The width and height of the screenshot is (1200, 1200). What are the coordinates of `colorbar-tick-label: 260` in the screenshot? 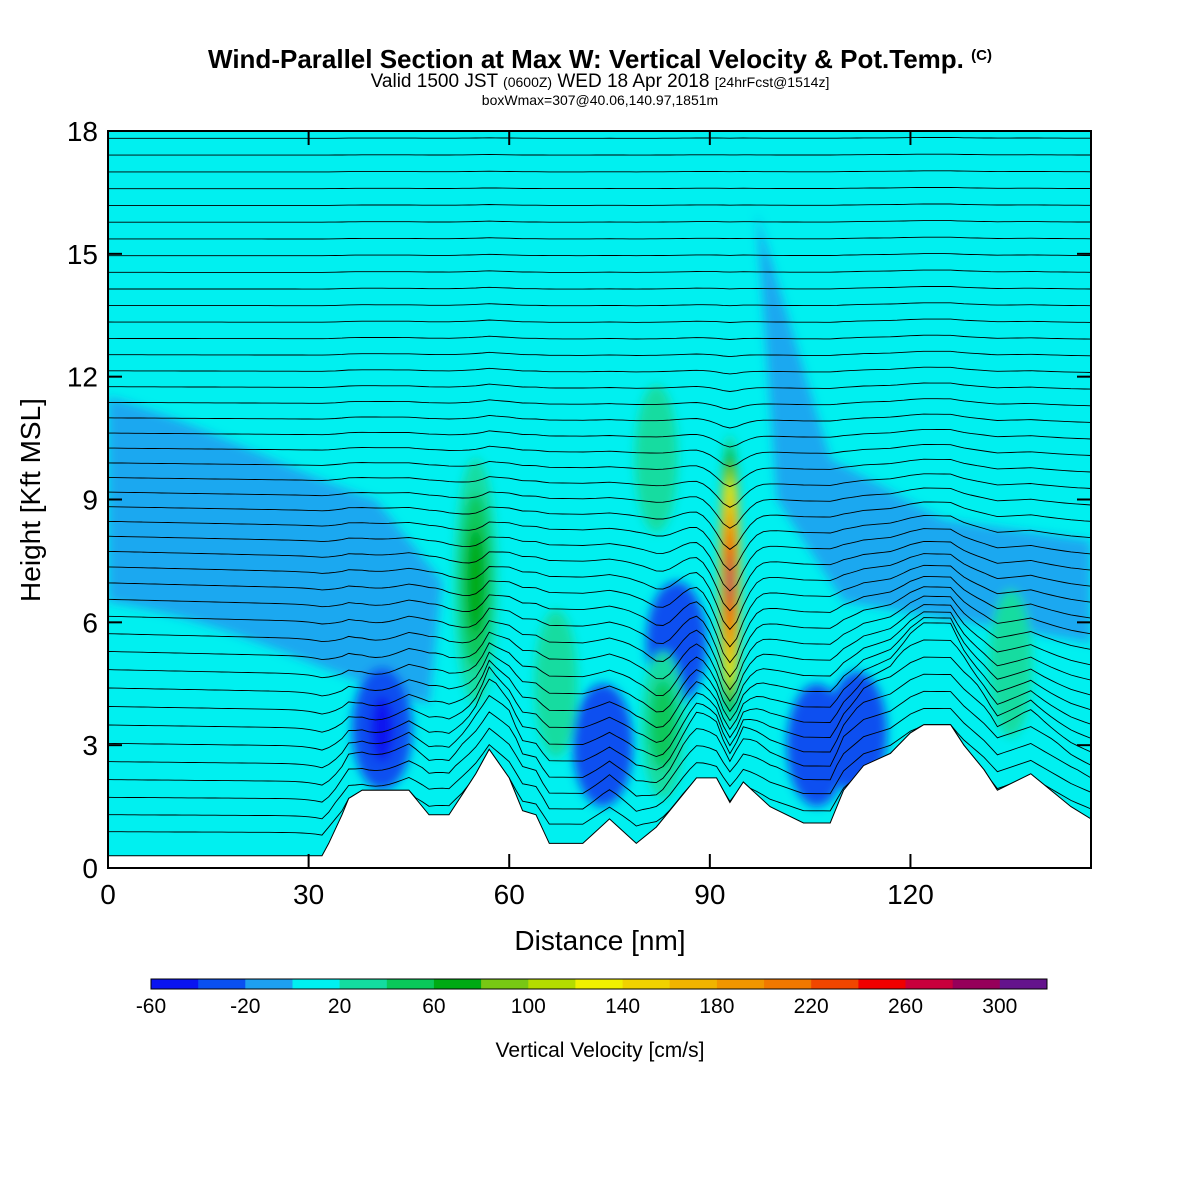 It's located at (905, 1006).